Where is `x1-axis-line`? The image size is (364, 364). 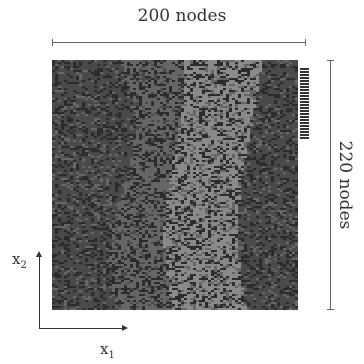 x1-axis-line is located at coordinates (81, 328).